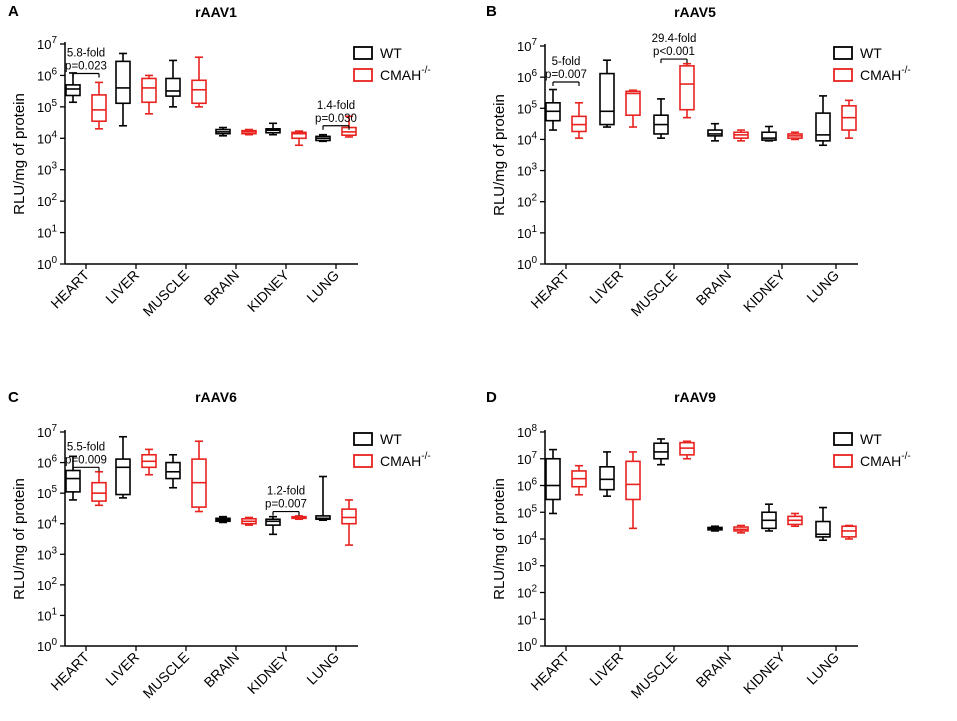 Image resolution: width=957 pixels, height=721 pixels. I want to click on y-tick-label: 10⁷, so click(527, 458).